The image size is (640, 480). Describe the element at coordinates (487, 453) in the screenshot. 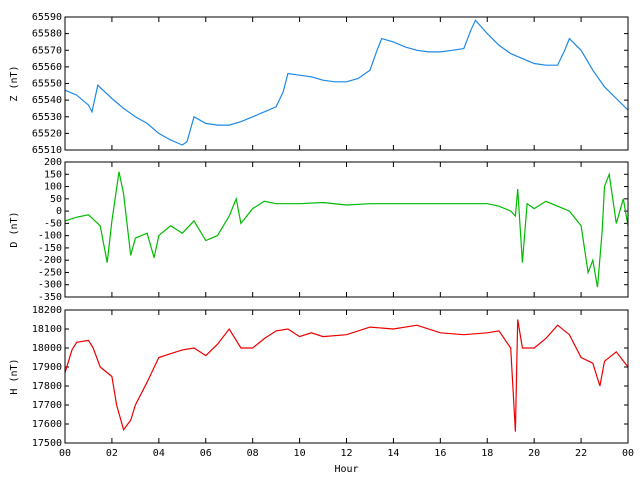

I see `x-tick-label: 18` at that location.